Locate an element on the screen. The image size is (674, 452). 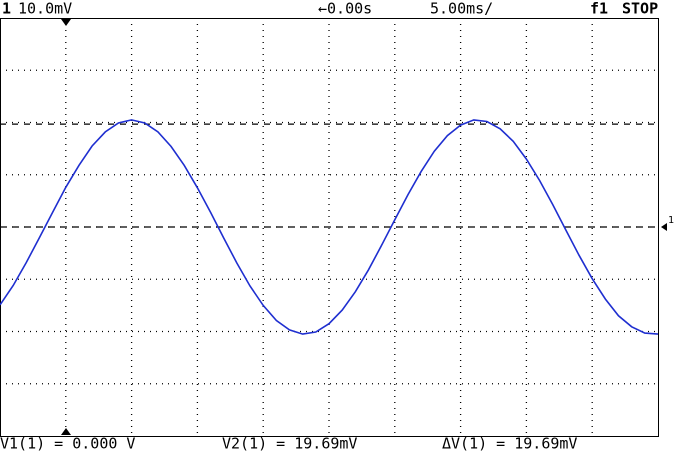
run-status: STOP is located at coordinates (640, 9).